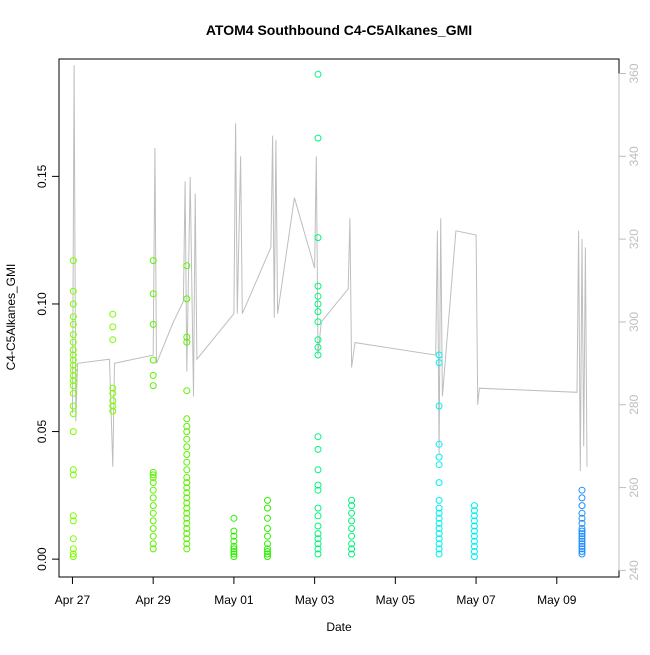  I want to click on x-tick-label: Apr 27, so click(73, 600).